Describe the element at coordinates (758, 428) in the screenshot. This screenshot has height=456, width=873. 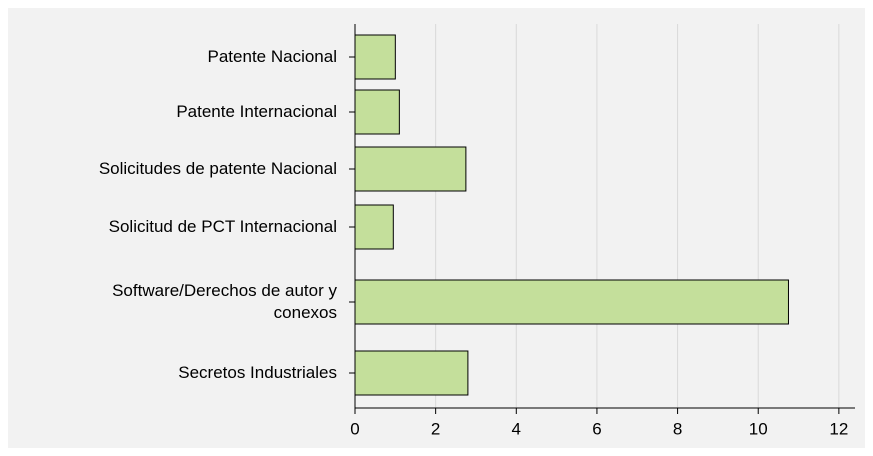
I see `x-tick-label: 10` at that location.